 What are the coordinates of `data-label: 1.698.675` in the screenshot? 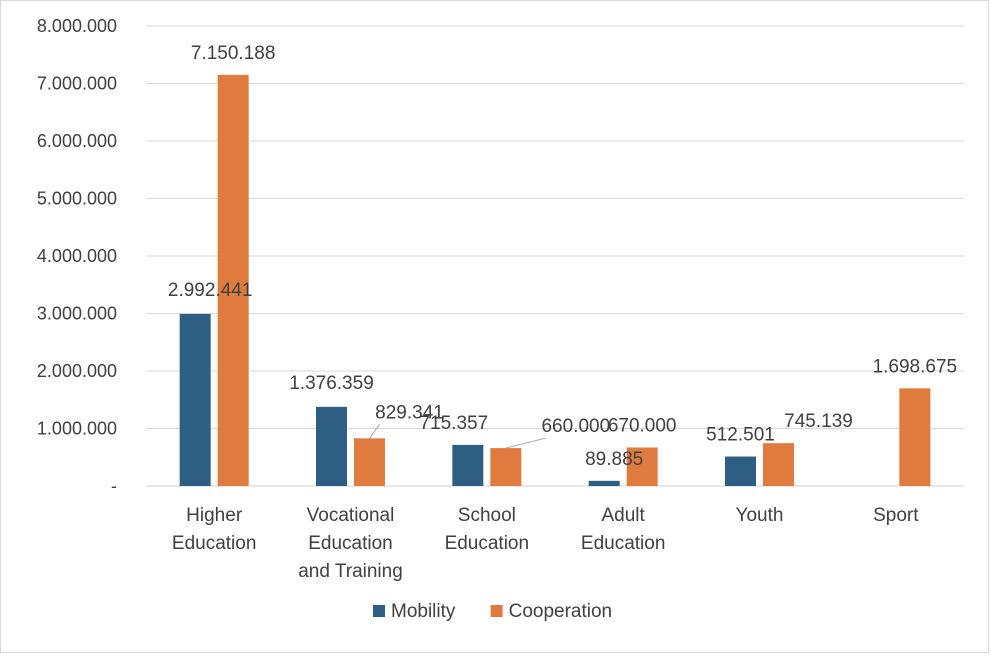 It's located at (915, 366).